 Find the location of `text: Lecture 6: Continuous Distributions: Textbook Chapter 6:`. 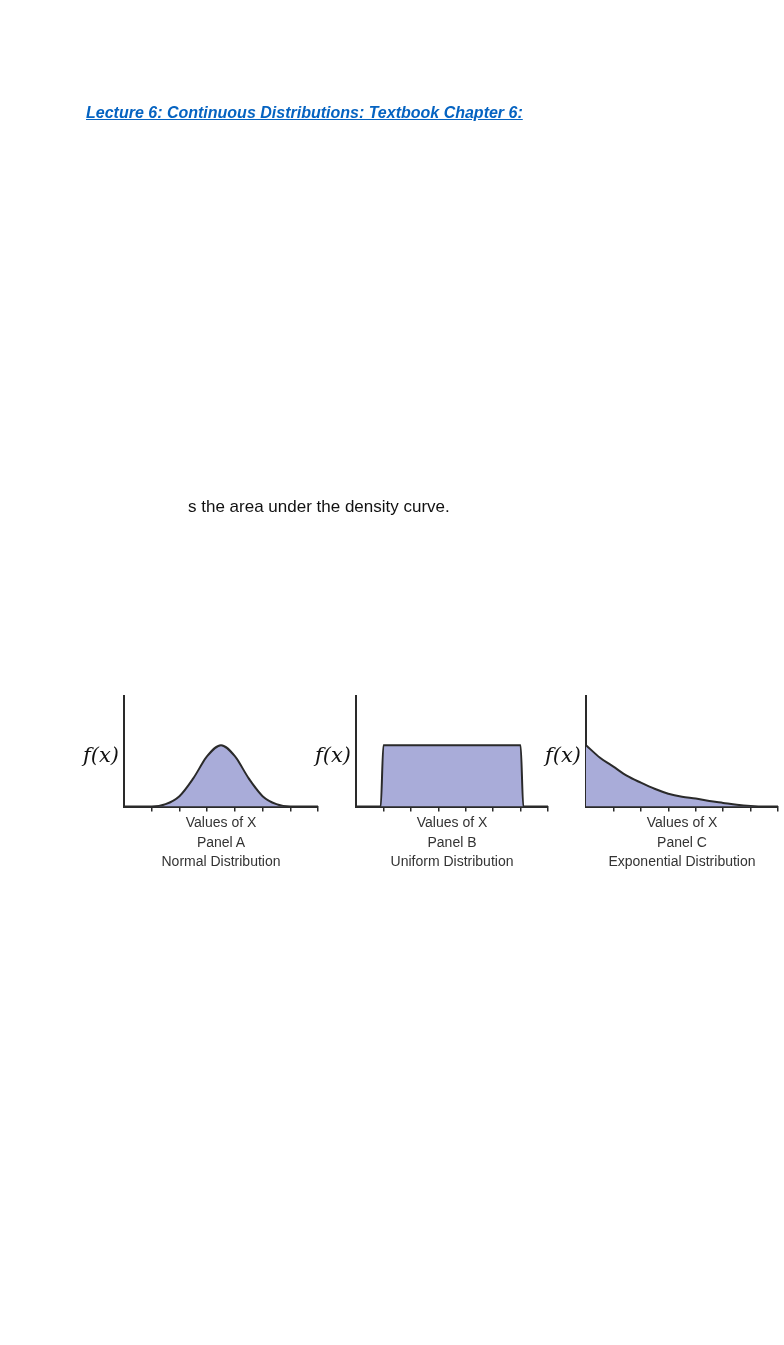

text: Lecture 6: Continuous Distributions: Textbook Chapter 6: is located at coordinates (304, 113).